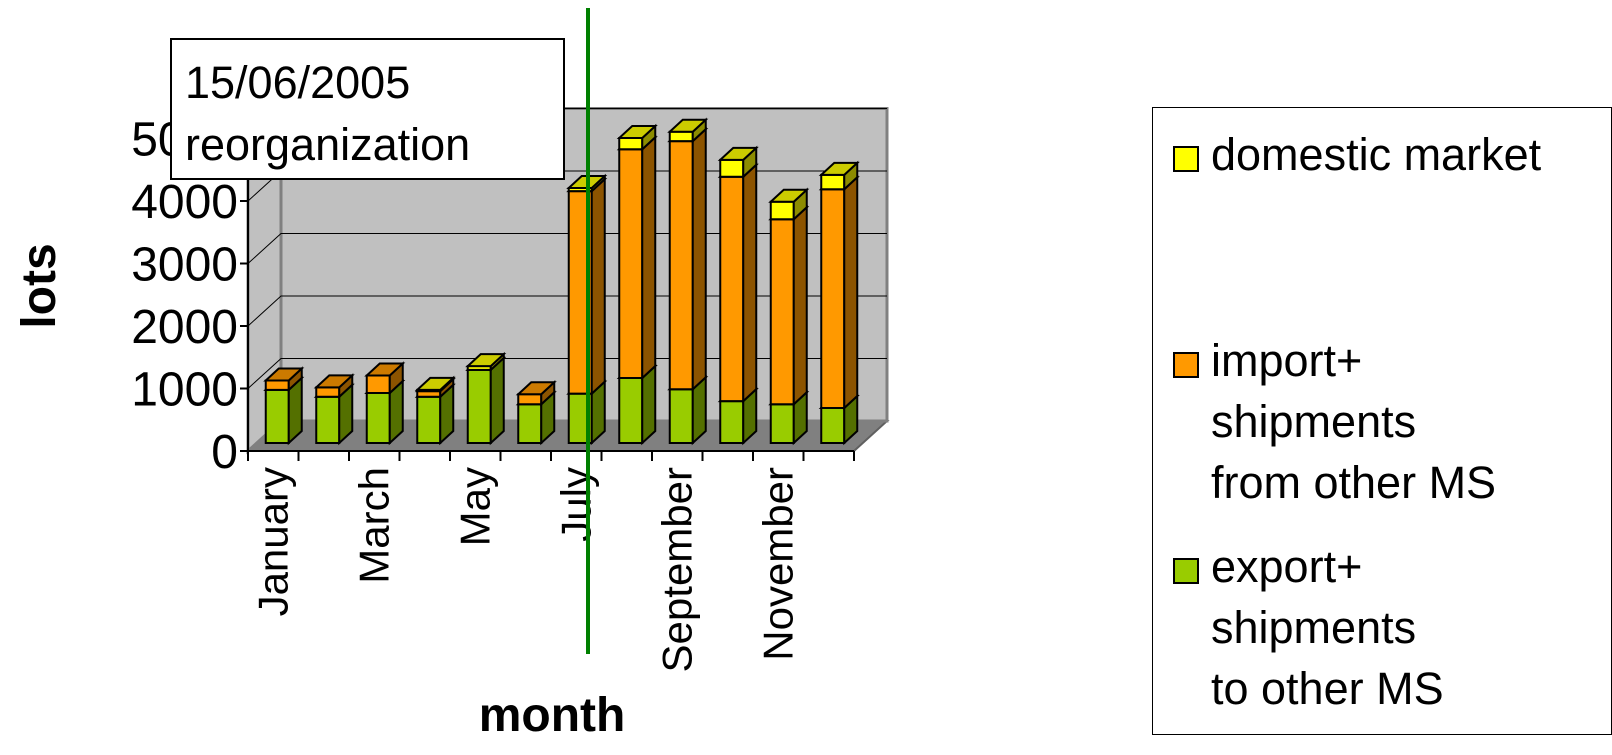 Image resolution: width=1612 pixels, height=755 pixels. Describe the element at coordinates (224, 452) in the screenshot. I see `y-tick-label: 0` at that location.